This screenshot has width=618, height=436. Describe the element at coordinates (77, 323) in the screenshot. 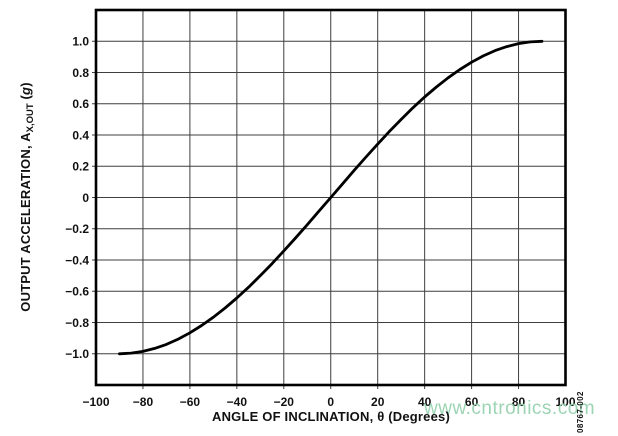

I see `y-tick-label: −0.8` at that location.